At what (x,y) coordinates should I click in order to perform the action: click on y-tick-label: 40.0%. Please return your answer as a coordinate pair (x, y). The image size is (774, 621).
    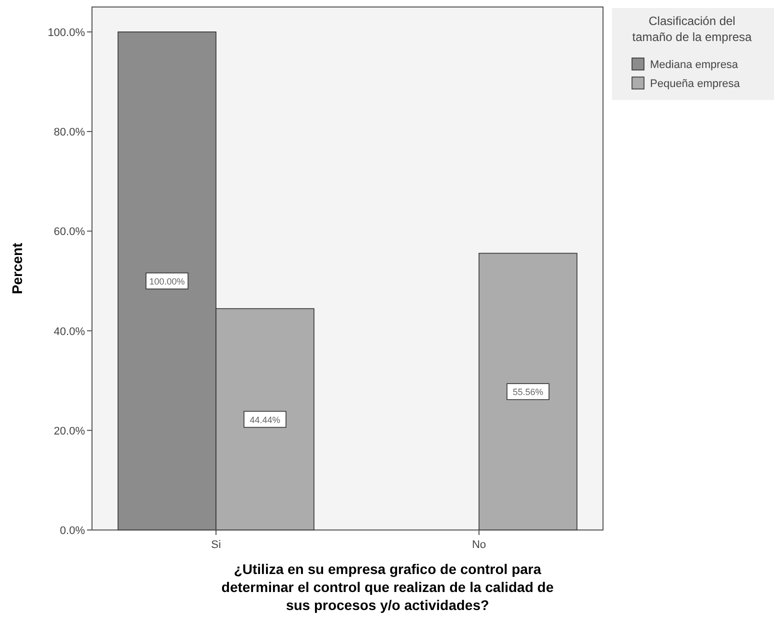
    Looking at the image, I should click on (70, 332).